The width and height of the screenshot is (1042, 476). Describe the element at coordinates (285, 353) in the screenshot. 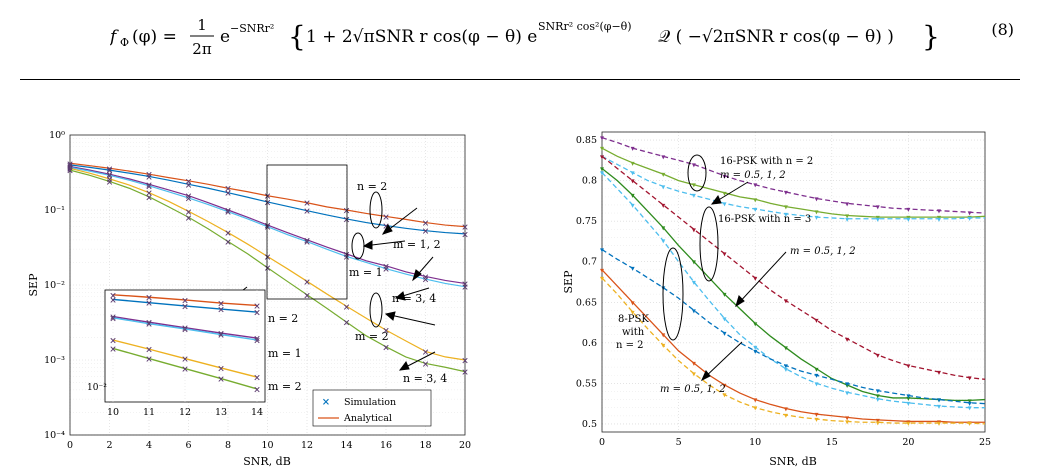

I see `inset-label-m1: m = 1` at that location.